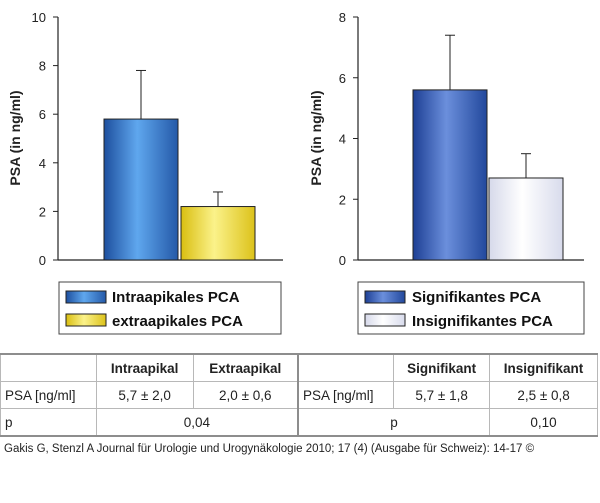  What do you see at coordinates (86, 297) in the screenshot?
I see `chart-left-legend-swatch-intraapikal` at bounding box center [86, 297].